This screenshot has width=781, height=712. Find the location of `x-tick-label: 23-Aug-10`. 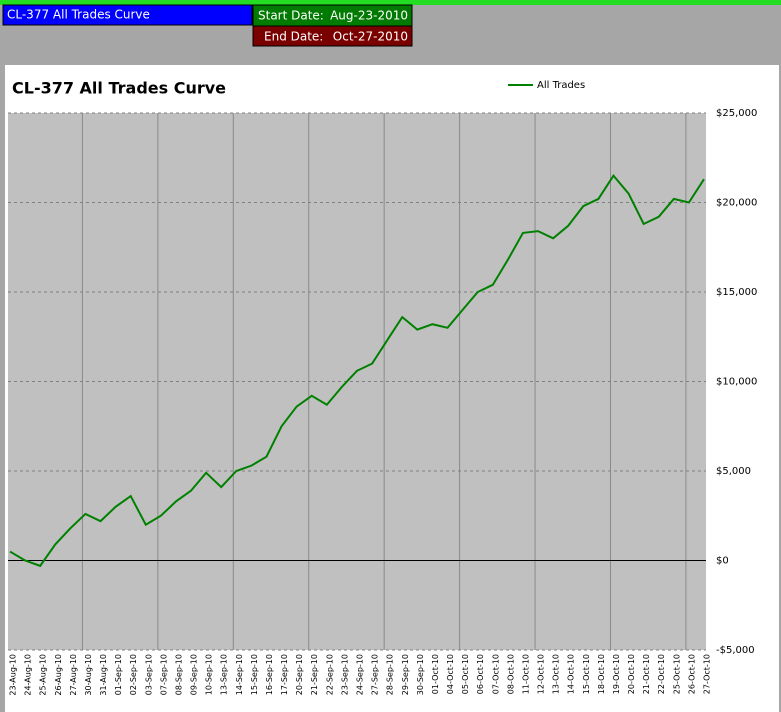

x-tick-label: 23-Aug-10 is located at coordinates (13, 675).